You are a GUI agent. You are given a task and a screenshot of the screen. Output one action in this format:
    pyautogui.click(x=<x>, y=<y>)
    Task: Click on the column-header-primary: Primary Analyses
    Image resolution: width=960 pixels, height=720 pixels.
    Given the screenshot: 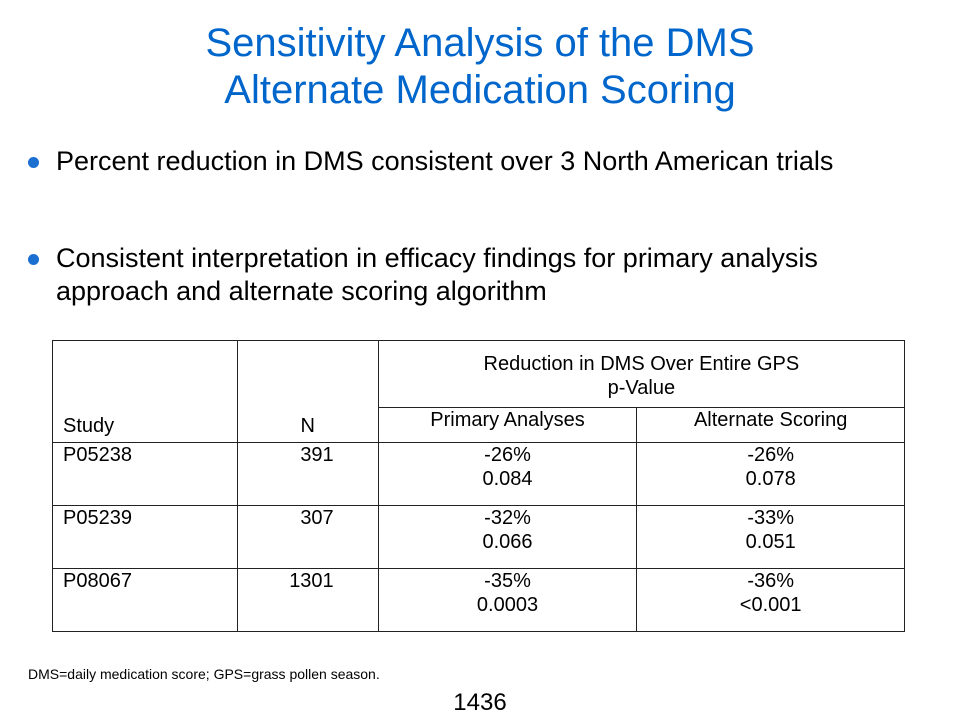 What is the action you would take?
    pyautogui.click(x=507, y=425)
    